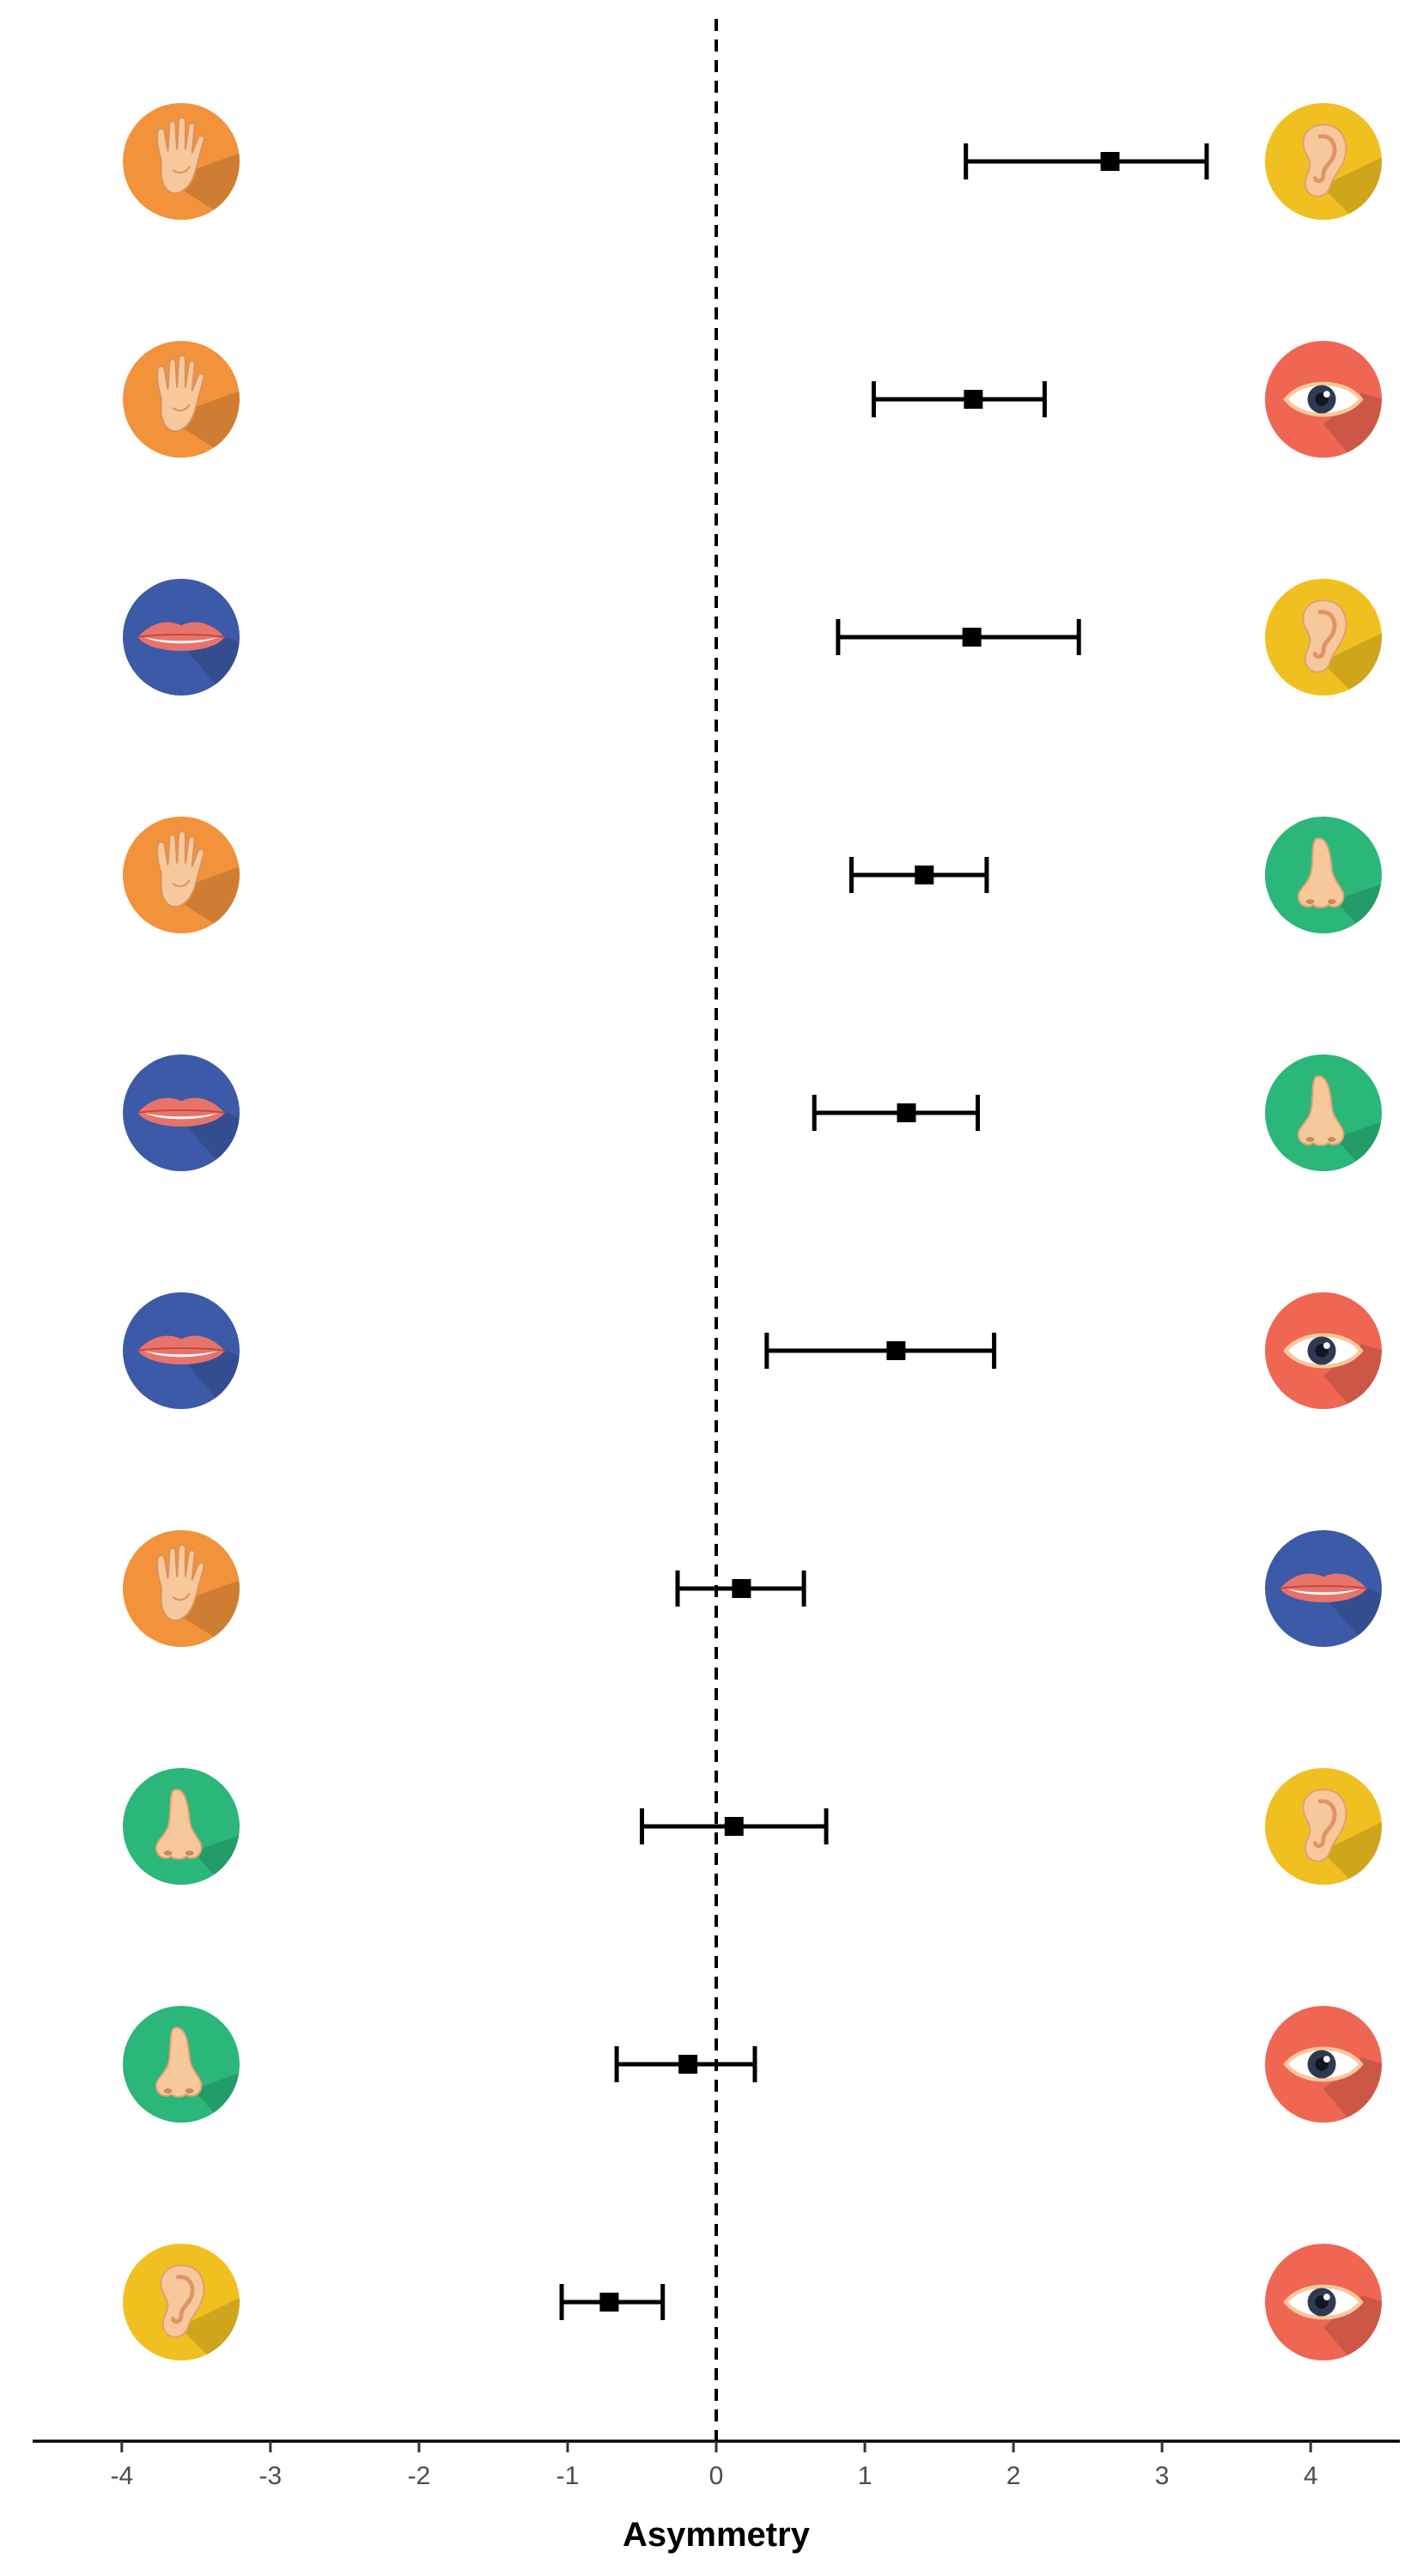 Image resolution: width=1417 pixels, height=2576 pixels. Describe the element at coordinates (716, 2476) in the screenshot. I see `x-tick-label: 0` at that location.